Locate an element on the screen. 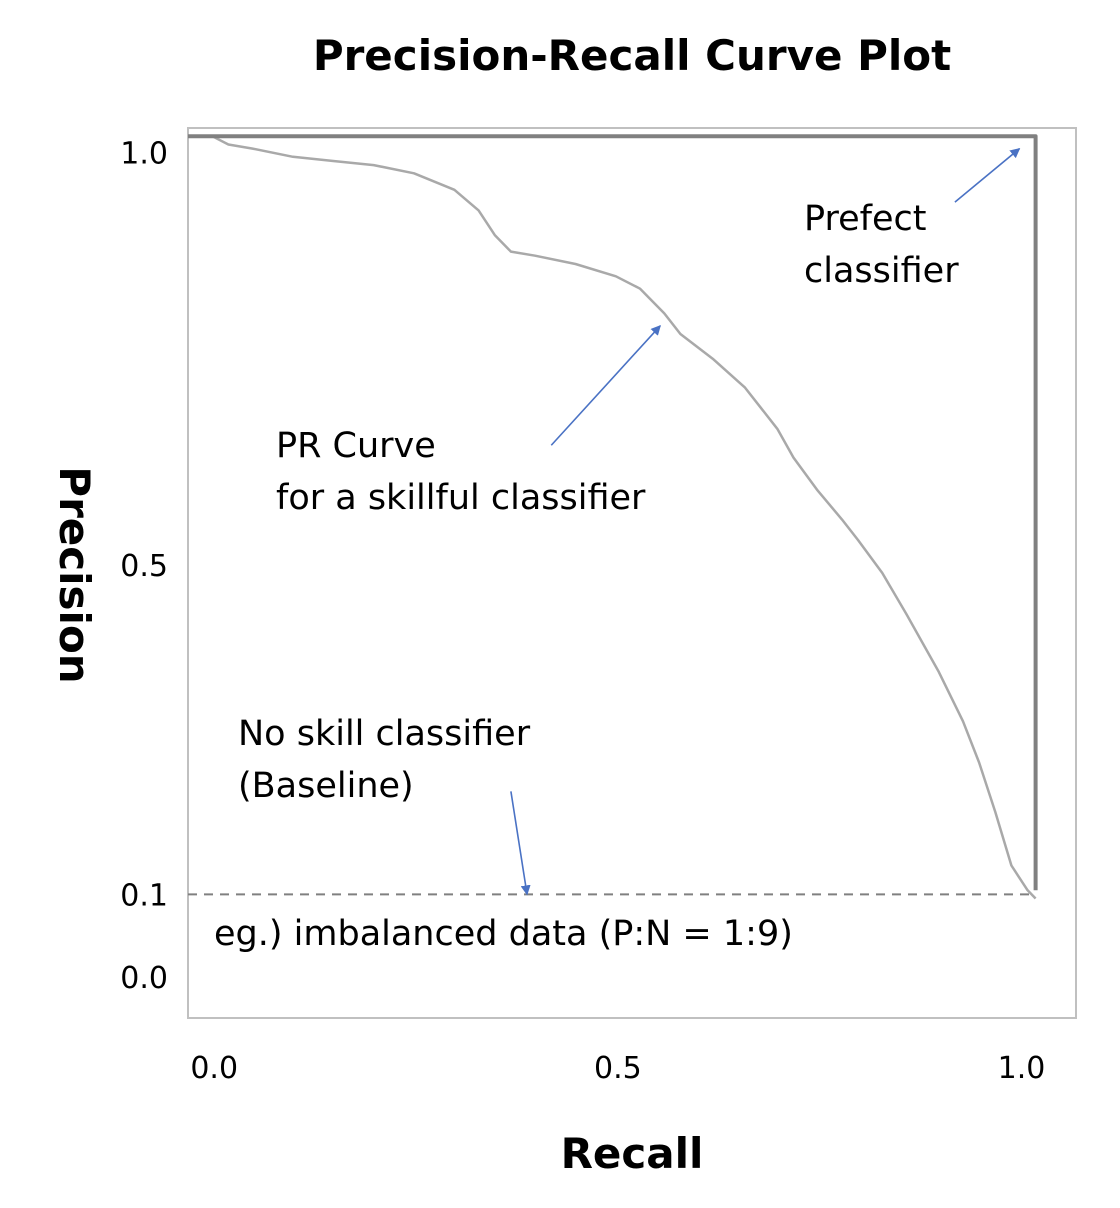  x-tick-label: 1.0 is located at coordinates (1022, 1068).